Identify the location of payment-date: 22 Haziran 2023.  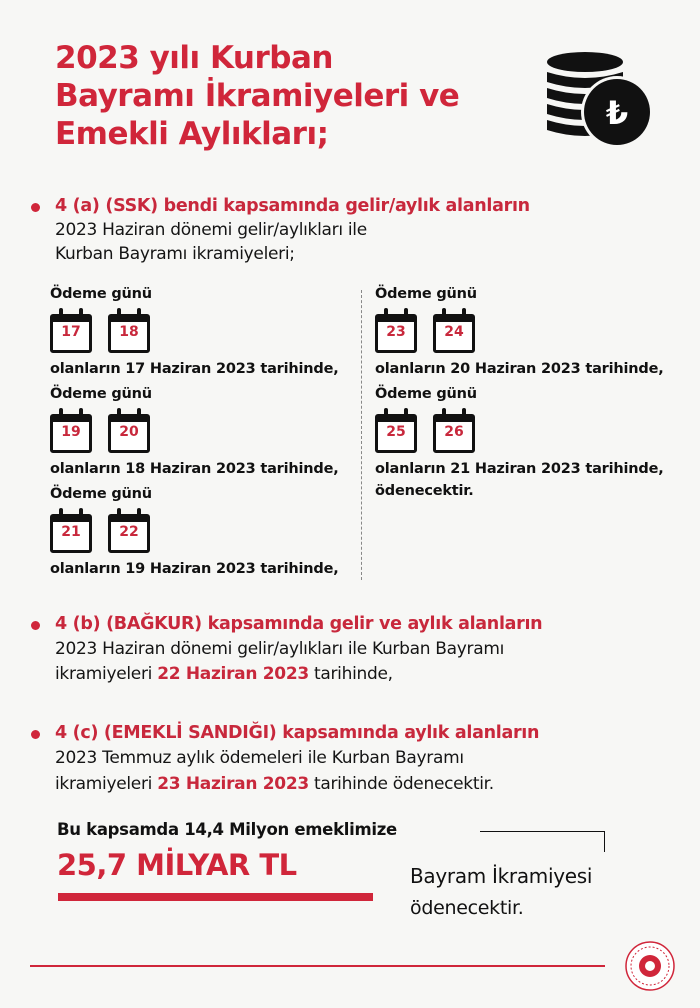
(233, 674).